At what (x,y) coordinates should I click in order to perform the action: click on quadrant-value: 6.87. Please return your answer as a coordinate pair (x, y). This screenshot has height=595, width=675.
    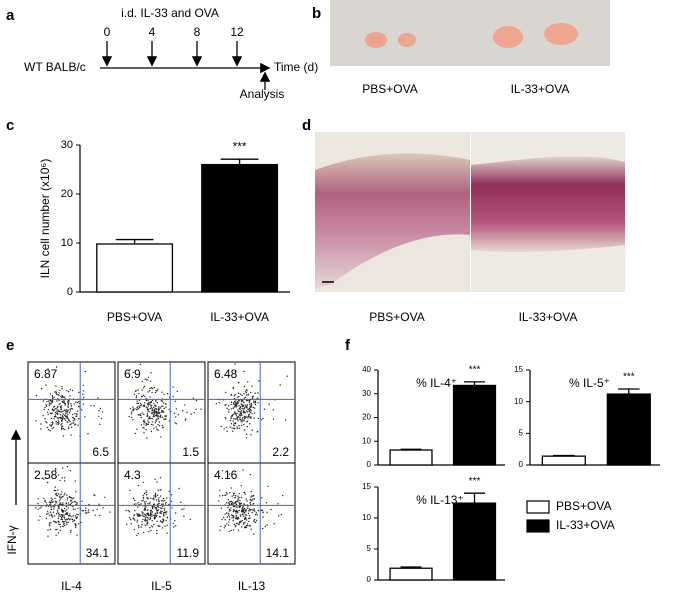
    Looking at the image, I should click on (46, 374).